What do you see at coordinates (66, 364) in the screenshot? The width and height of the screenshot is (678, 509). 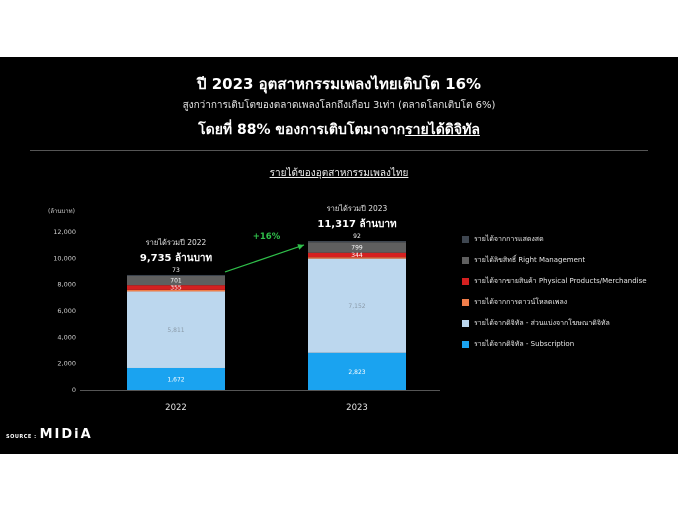 I see `y-tick-label: 2,000` at bounding box center [66, 364].